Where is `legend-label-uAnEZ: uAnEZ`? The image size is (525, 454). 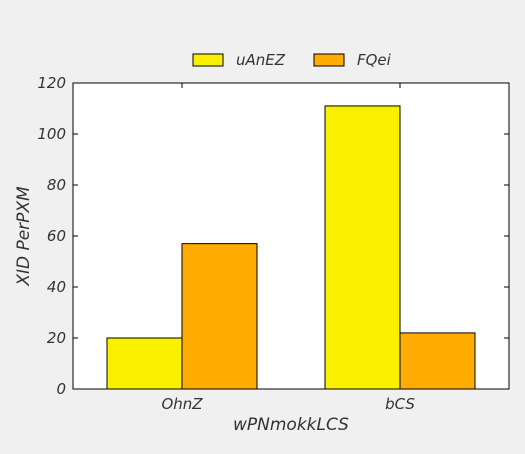 legend-label-uAnEZ: uAnEZ is located at coordinates (261, 60).